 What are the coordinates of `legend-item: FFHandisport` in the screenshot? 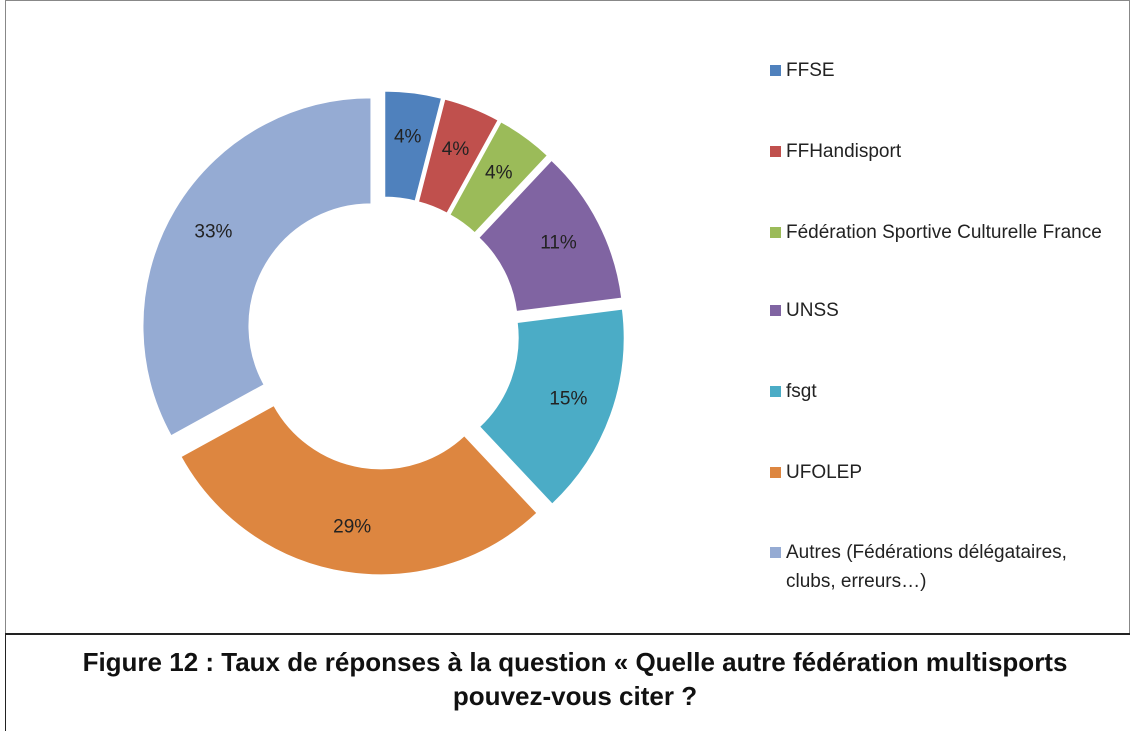 It's located at (945, 151).